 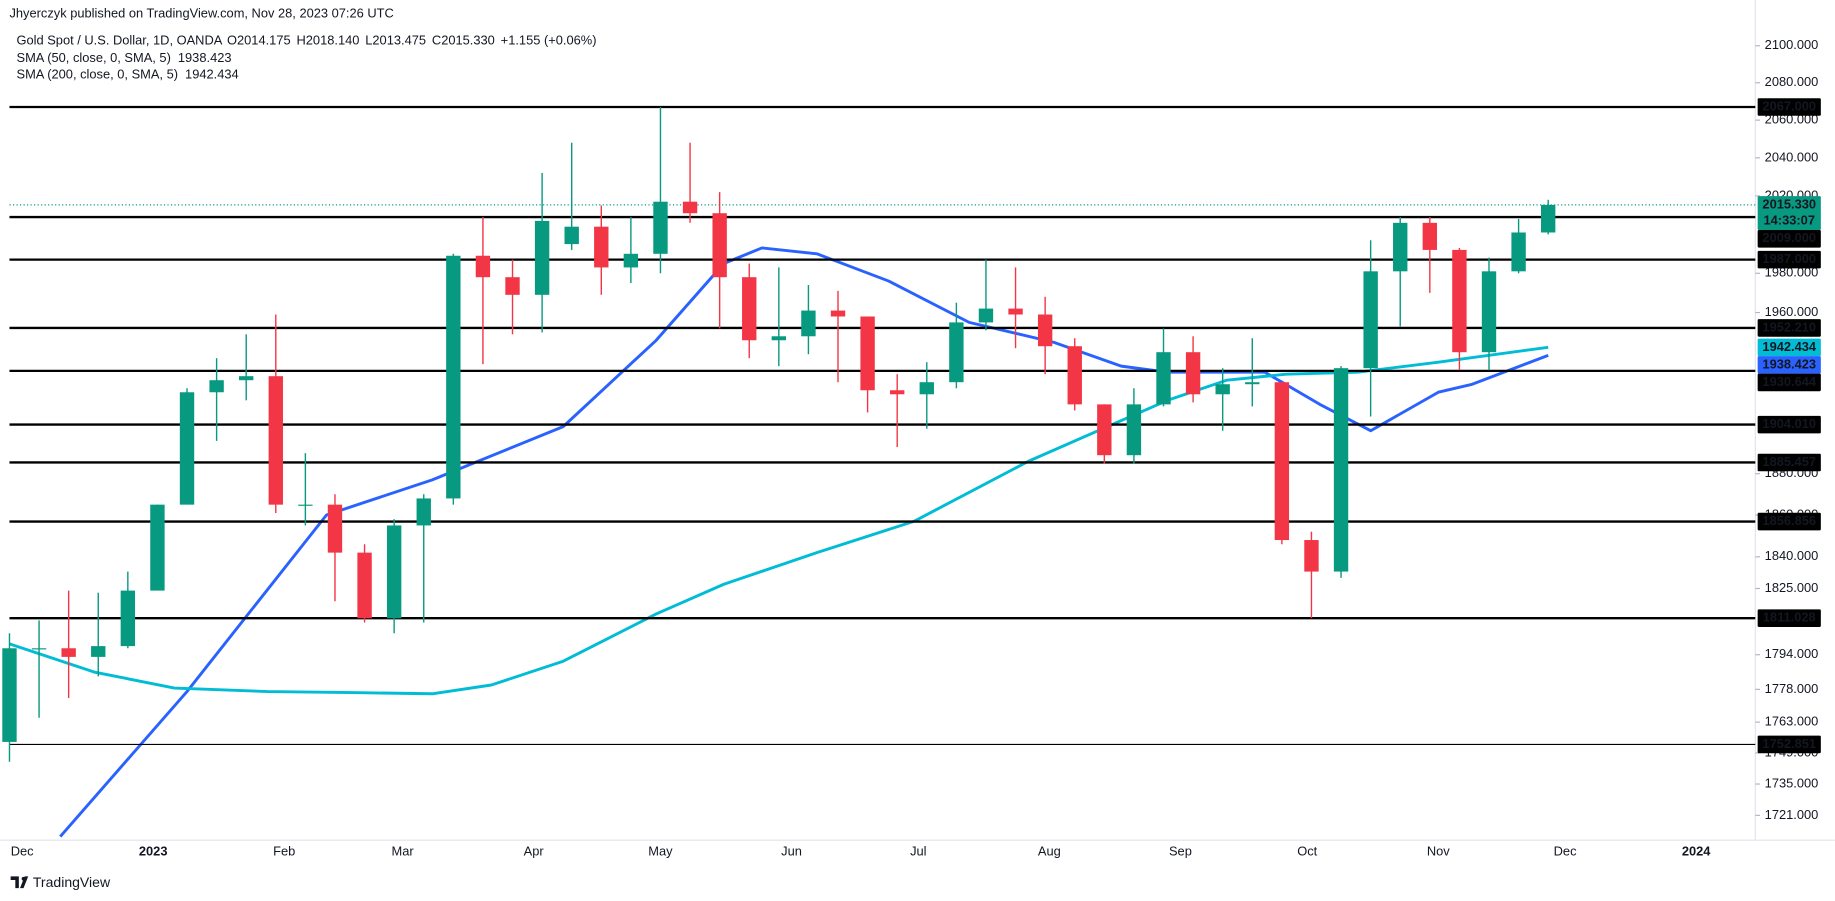 I want to click on x-tick-label: Mar, so click(x=403, y=850).